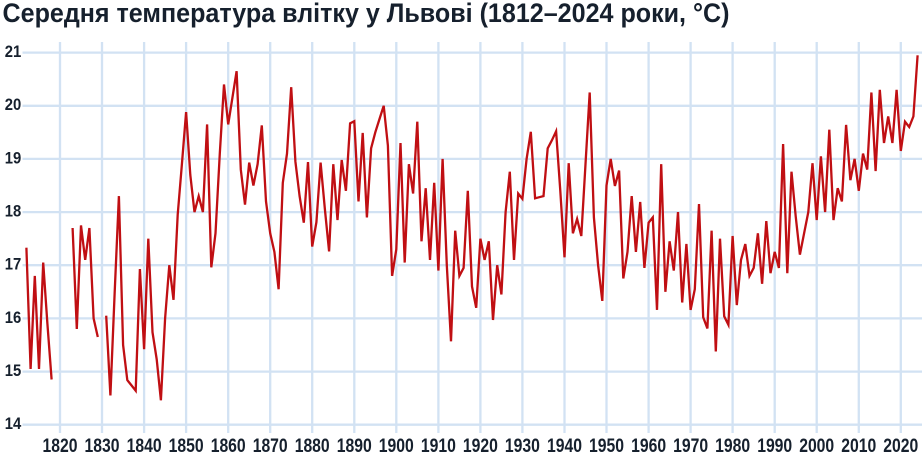 The height and width of the screenshot is (456, 922). Describe the element at coordinates (13, 265) in the screenshot. I see `svg-text: 17` at that location.